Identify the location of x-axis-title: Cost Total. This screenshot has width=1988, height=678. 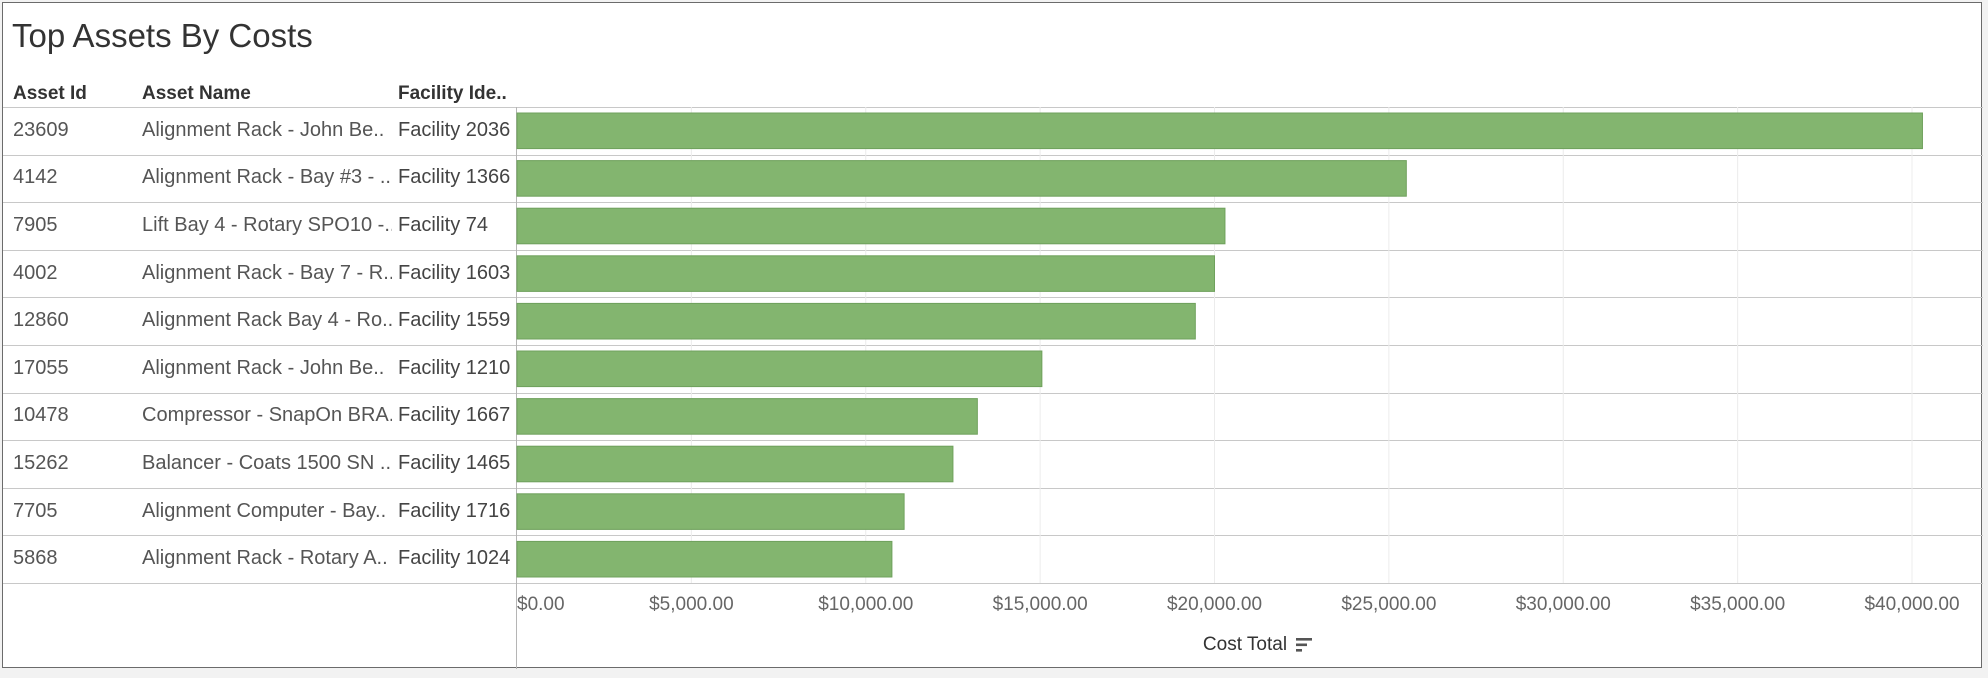
(1245, 644).